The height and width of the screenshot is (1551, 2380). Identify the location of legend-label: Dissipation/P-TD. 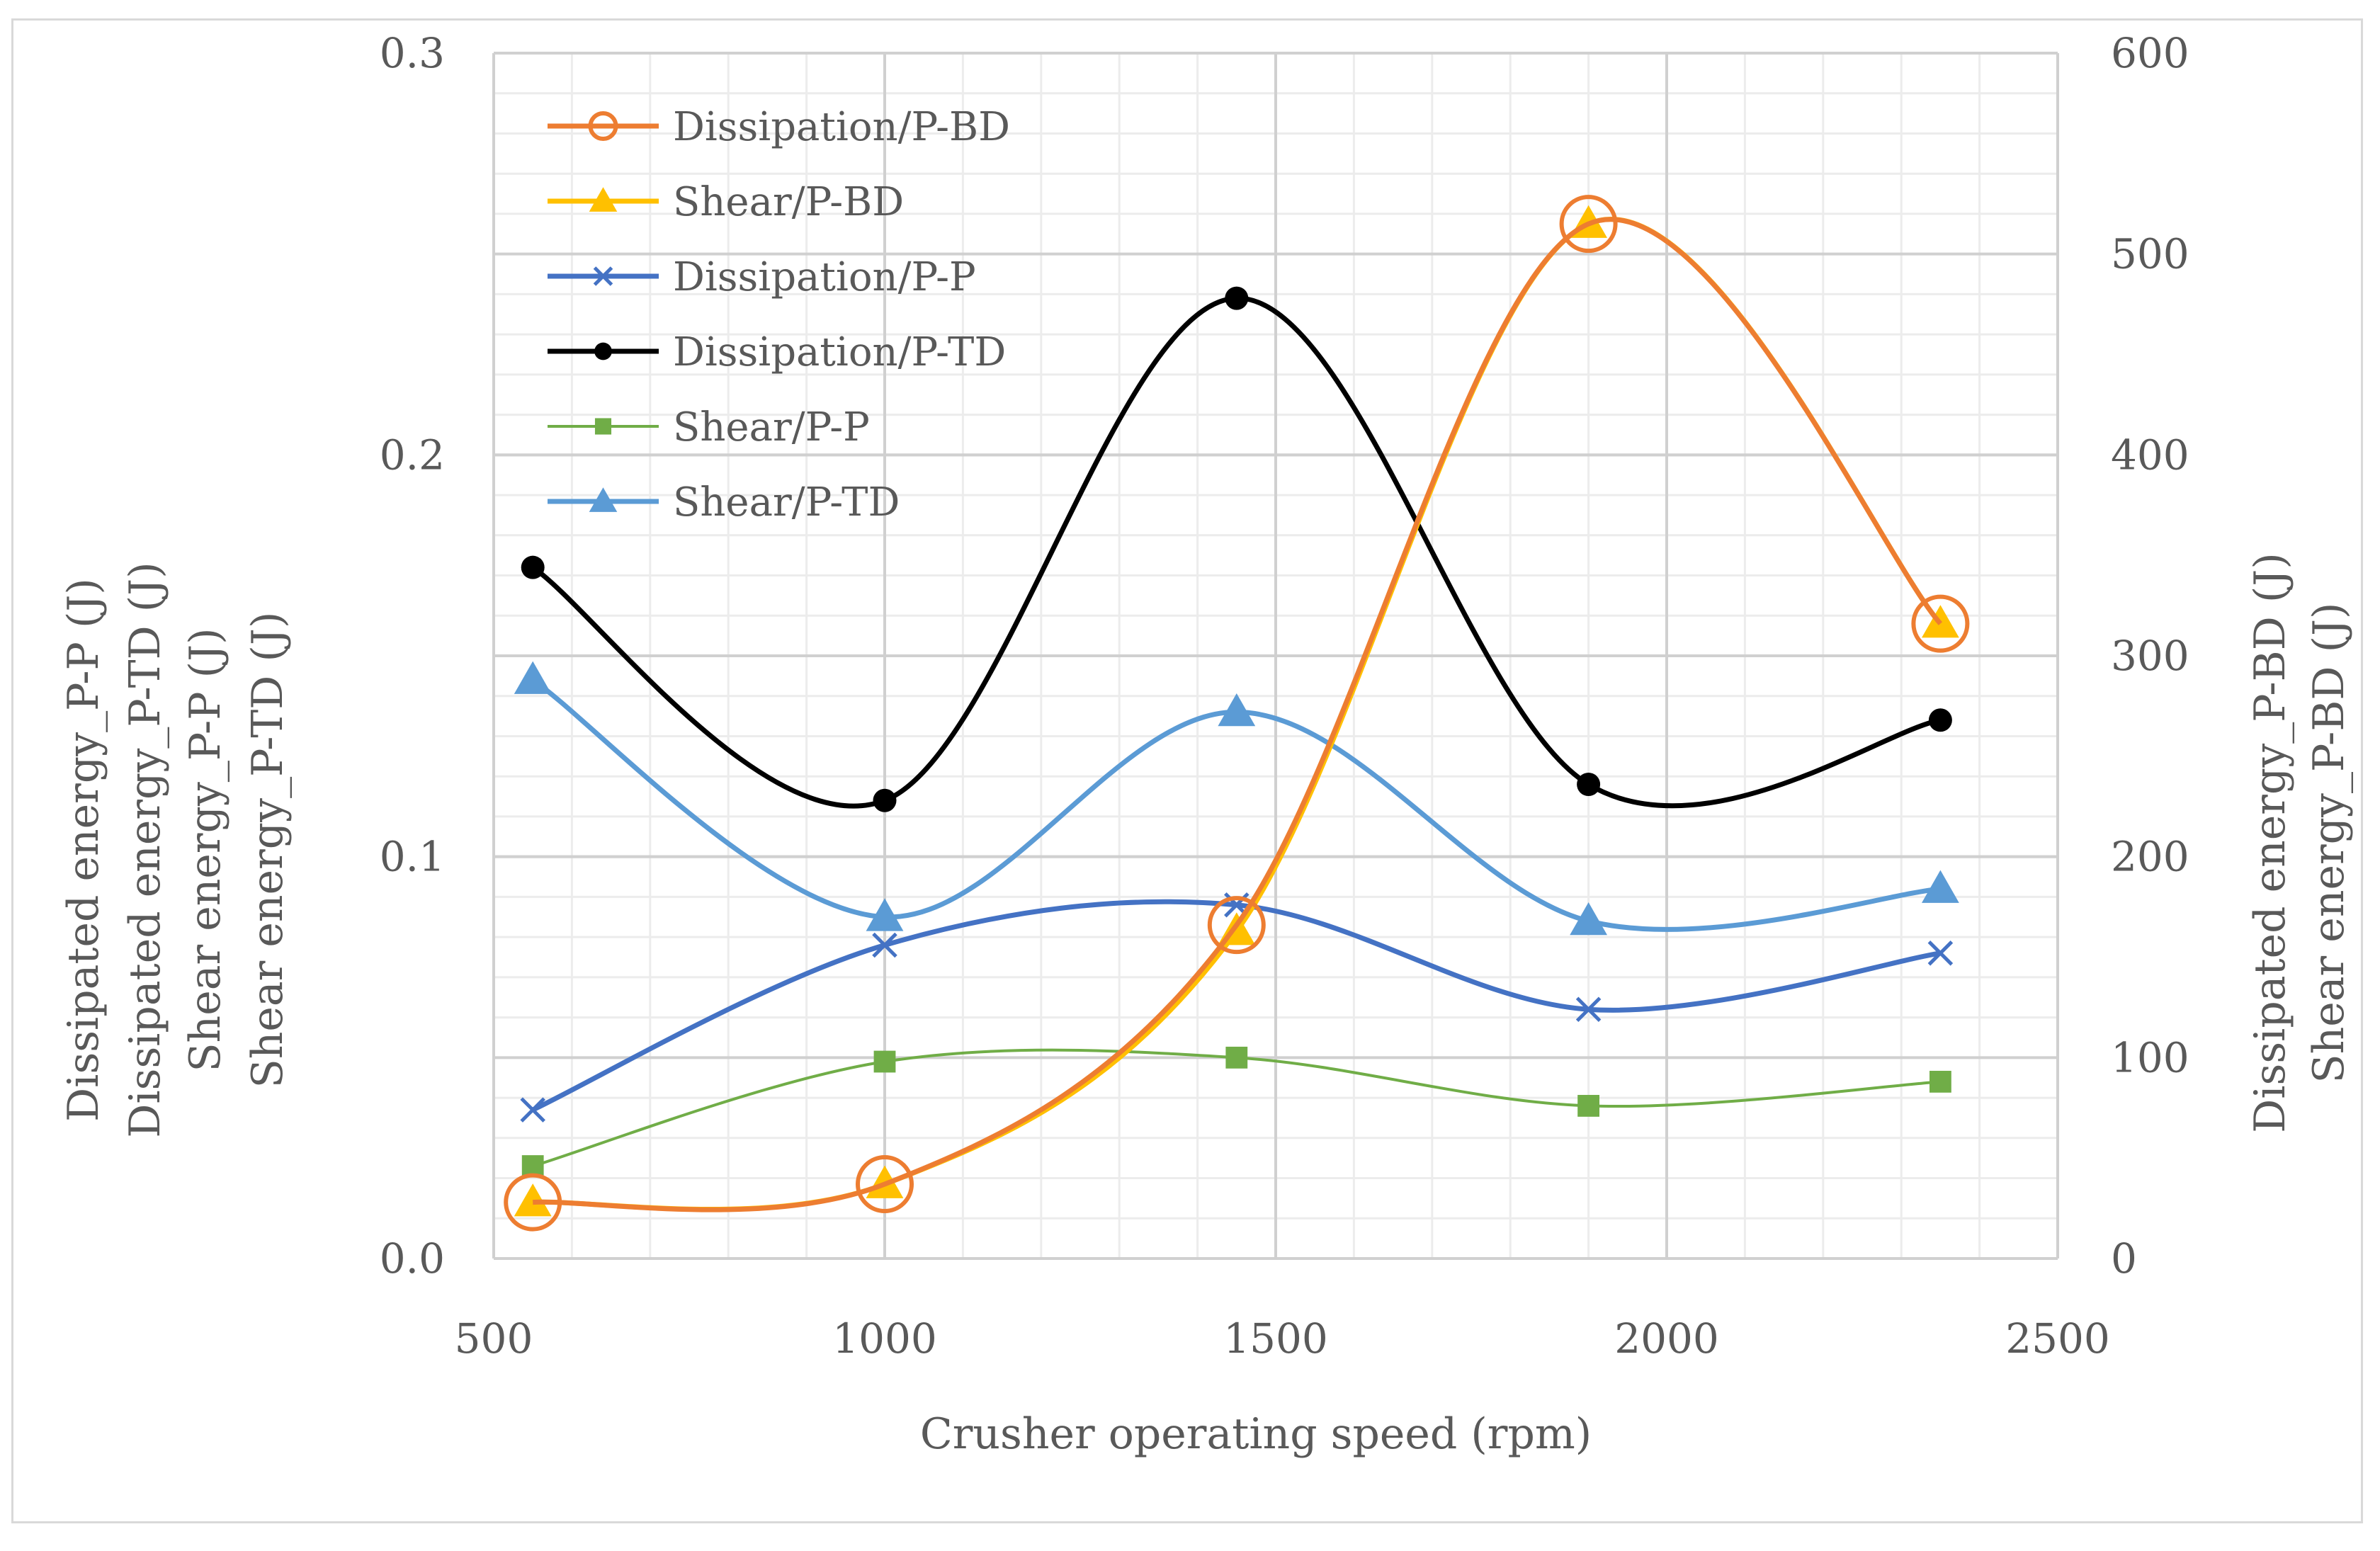
(840, 352).